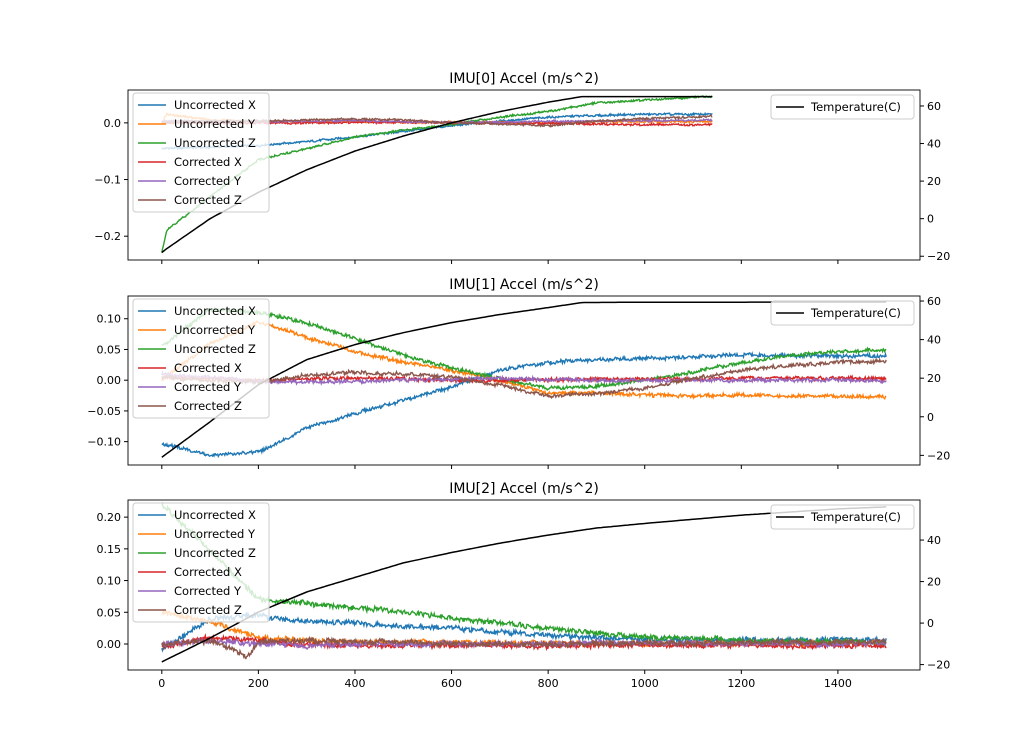  I want to click on subplot-title: IMU[1] Accel (m/s^2), so click(524, 285).